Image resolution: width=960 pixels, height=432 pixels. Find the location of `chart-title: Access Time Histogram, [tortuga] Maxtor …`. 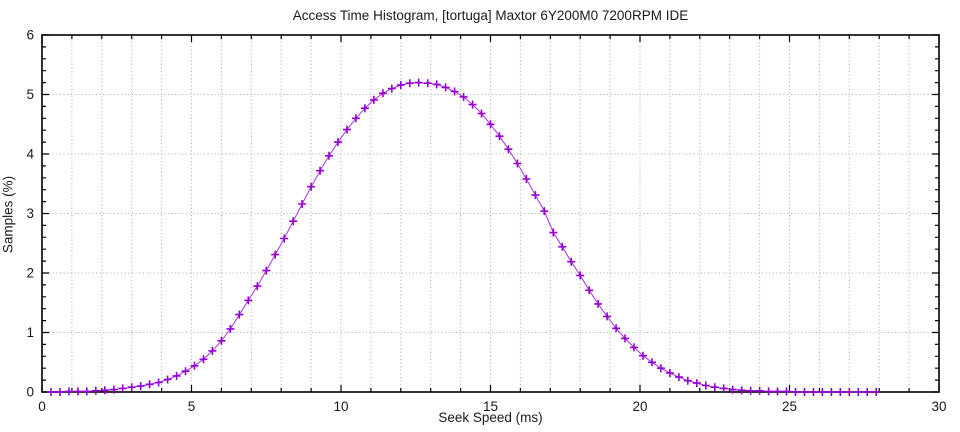

chart-title: Access Time Histogram, [tortuga] Maxtor … is located at coordinates (490, 15).